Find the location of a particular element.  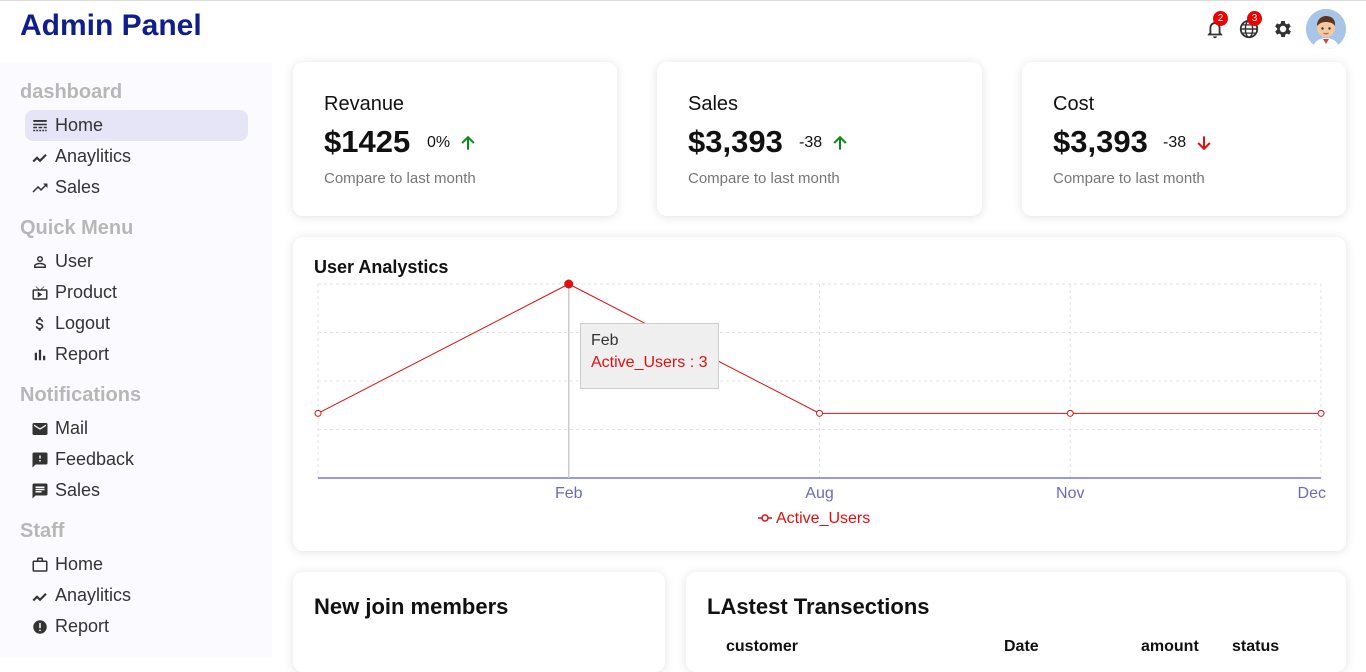

notifications-button: 2 is located at coordinates (1215, 29).